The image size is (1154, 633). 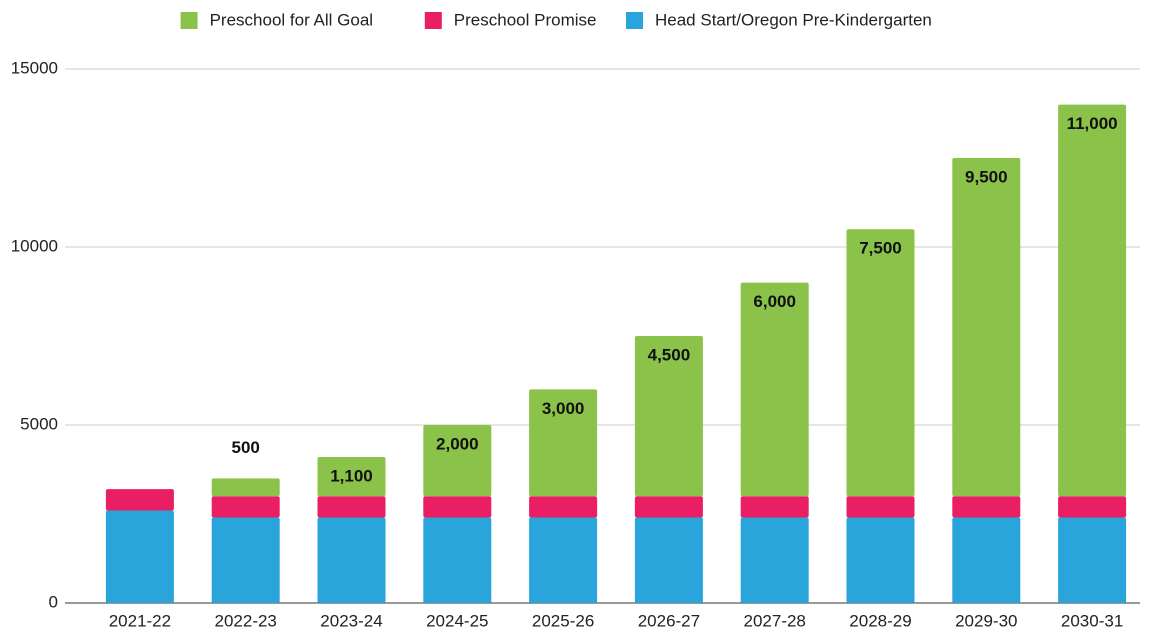 I want to click on legend-label: Preschool for All Goal, so click(x=291, y=19).